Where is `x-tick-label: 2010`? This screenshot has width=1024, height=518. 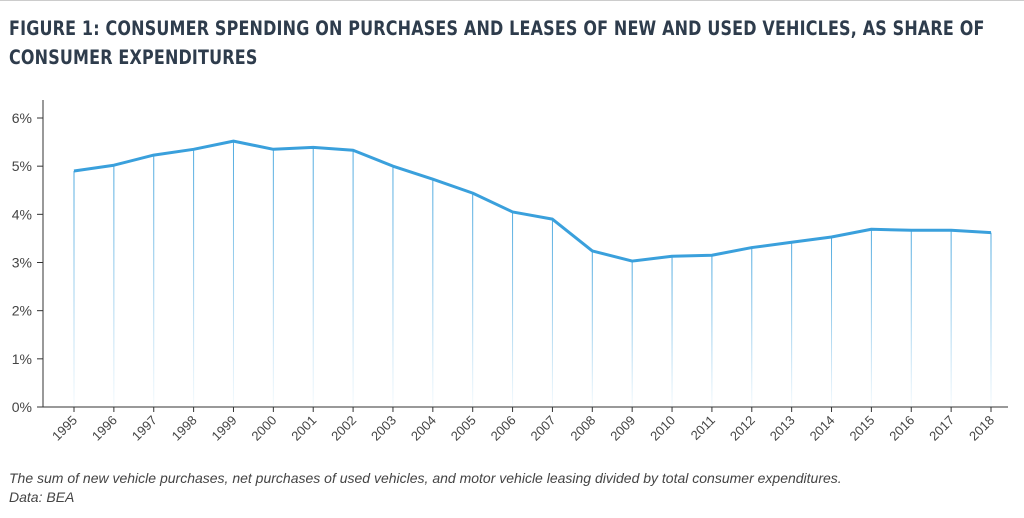
x-tick-label: 2010 is located at coordinates (662, 428).